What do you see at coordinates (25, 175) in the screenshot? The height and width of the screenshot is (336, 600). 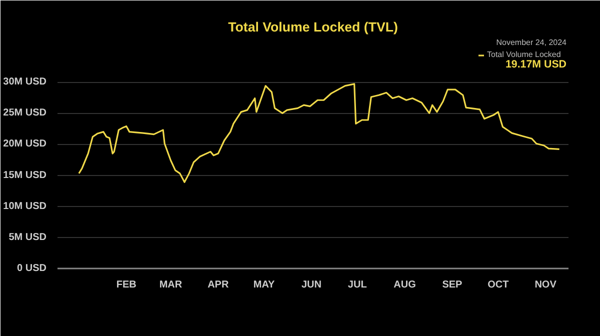 I see `y-tick-label: 15M USD` at bounding box center [25, 175].